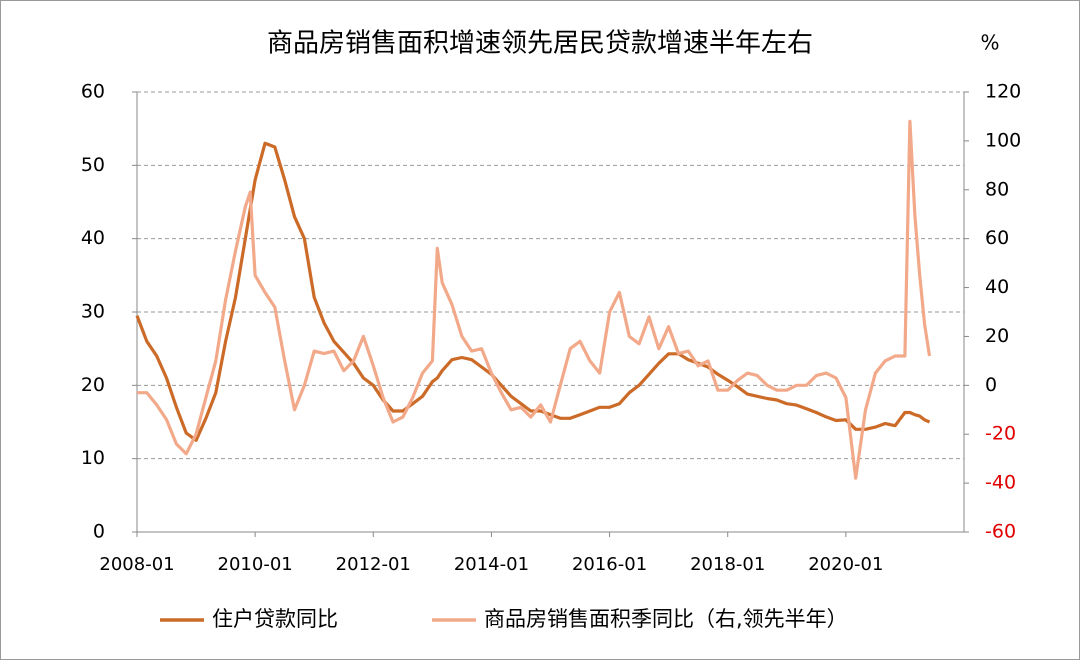 The height and width of the screenshot is (664, 1080). Describe the element at coordinates (609, 564) in the screenshot. I see `x-tick-label: 2016-01` at that location.